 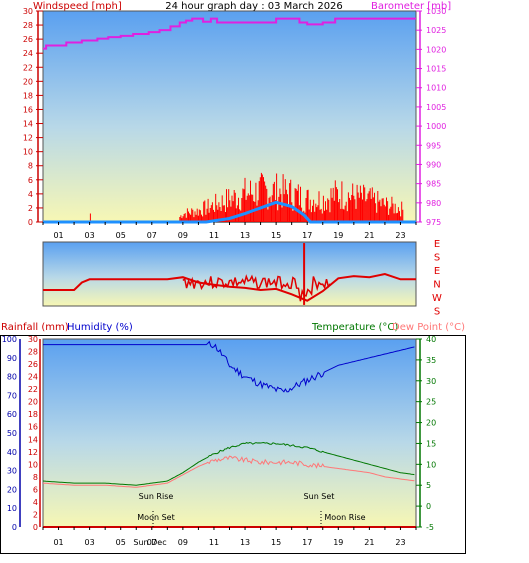 What do you see at coordinates (354, 327) in the screenshot?
I see `temperature-axis-label: Temperature (°C)` at bounding box center [354, 327].